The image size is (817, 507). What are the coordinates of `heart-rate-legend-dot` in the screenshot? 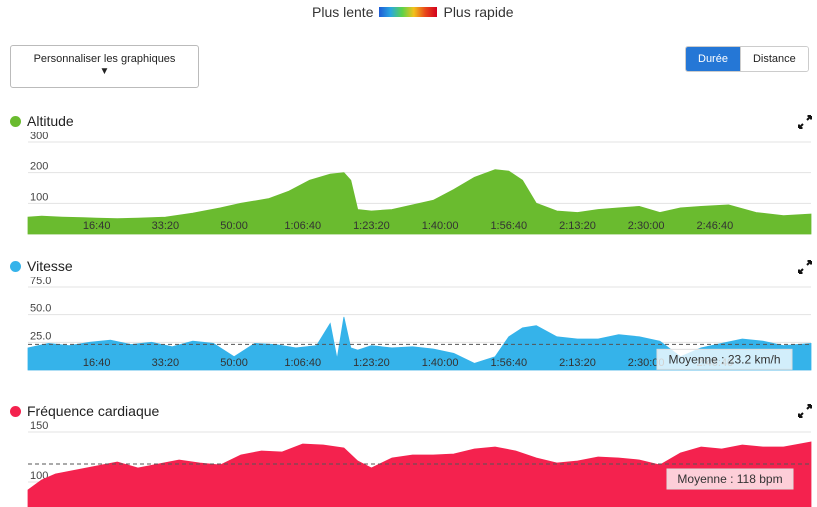 It's located at (15, 411).